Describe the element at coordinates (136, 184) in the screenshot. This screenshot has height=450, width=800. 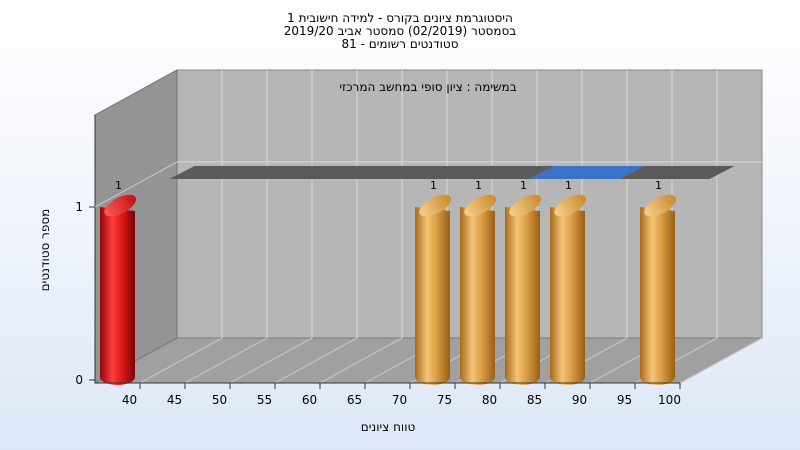
I see `grid-line-side` at that location.